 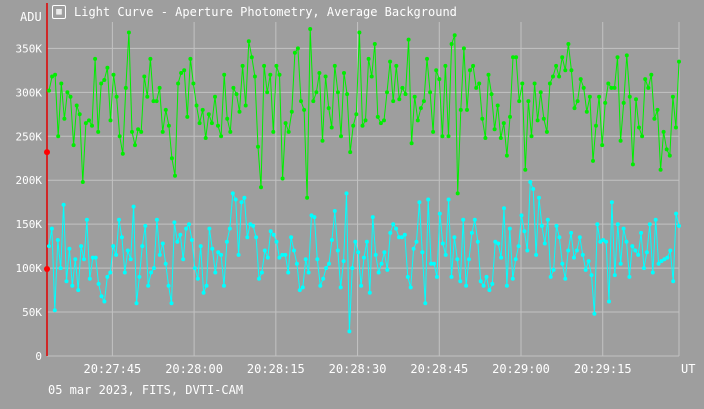 I want to click on x-tick-label: 20:29:00, so click(x=521, y=369).